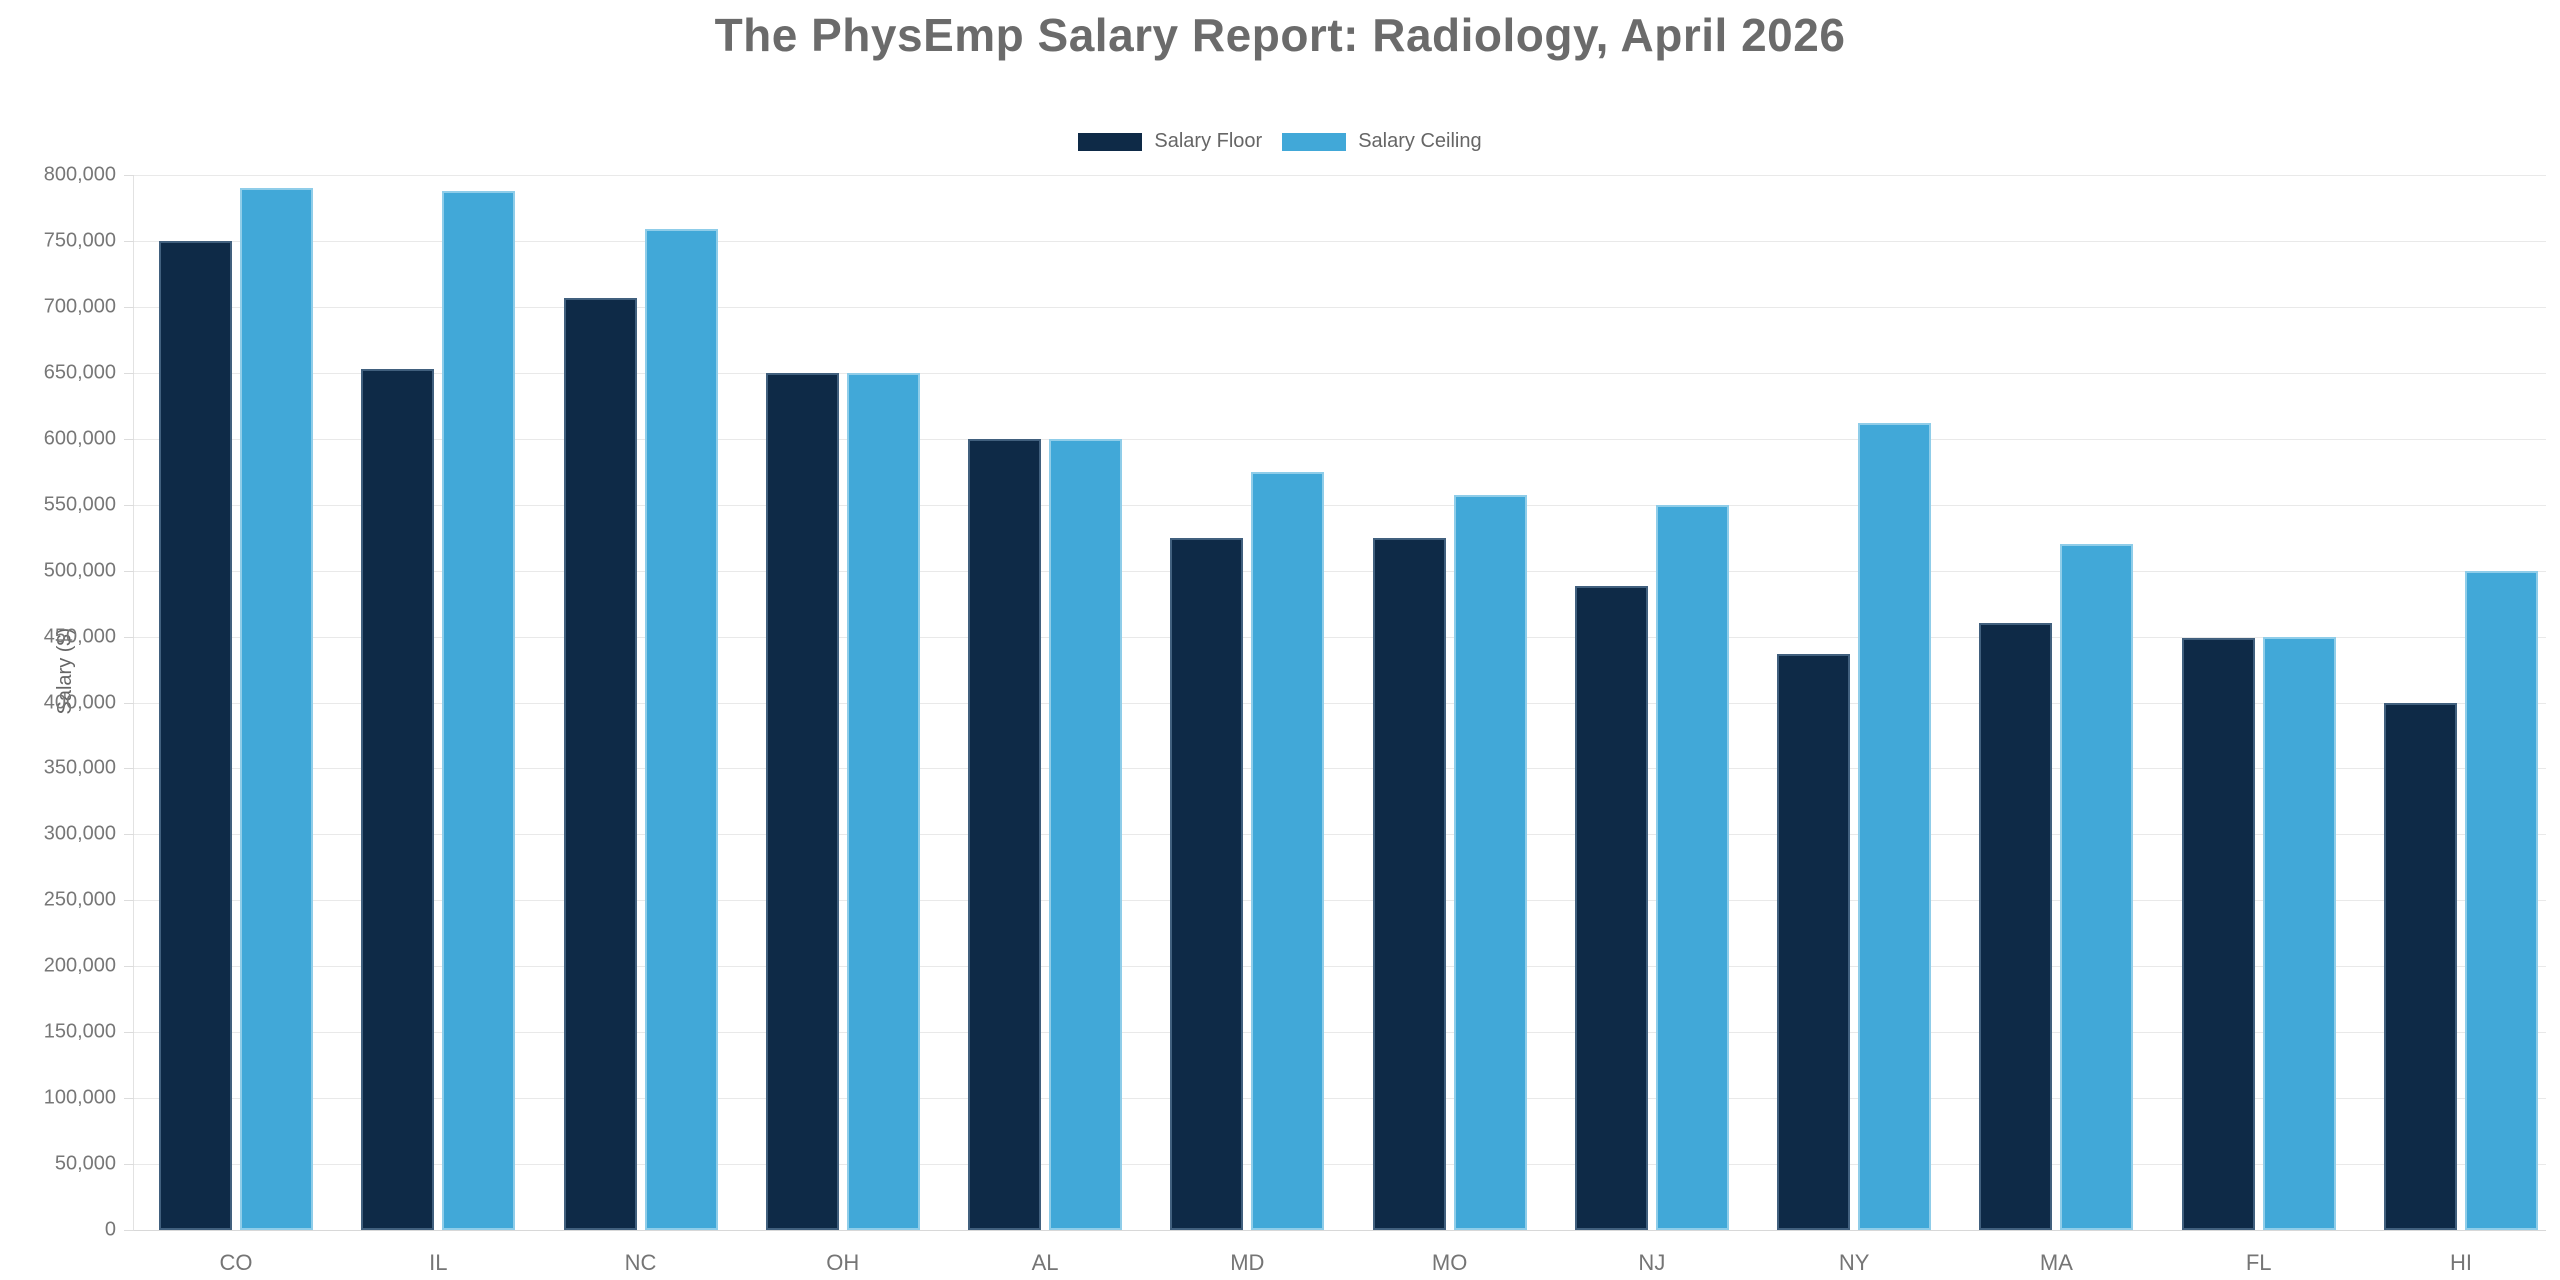  What do you see at coordinates (398, 799) in the screenshot?
I see `bar-salary-floor-il` at bounding box center [398, 799].